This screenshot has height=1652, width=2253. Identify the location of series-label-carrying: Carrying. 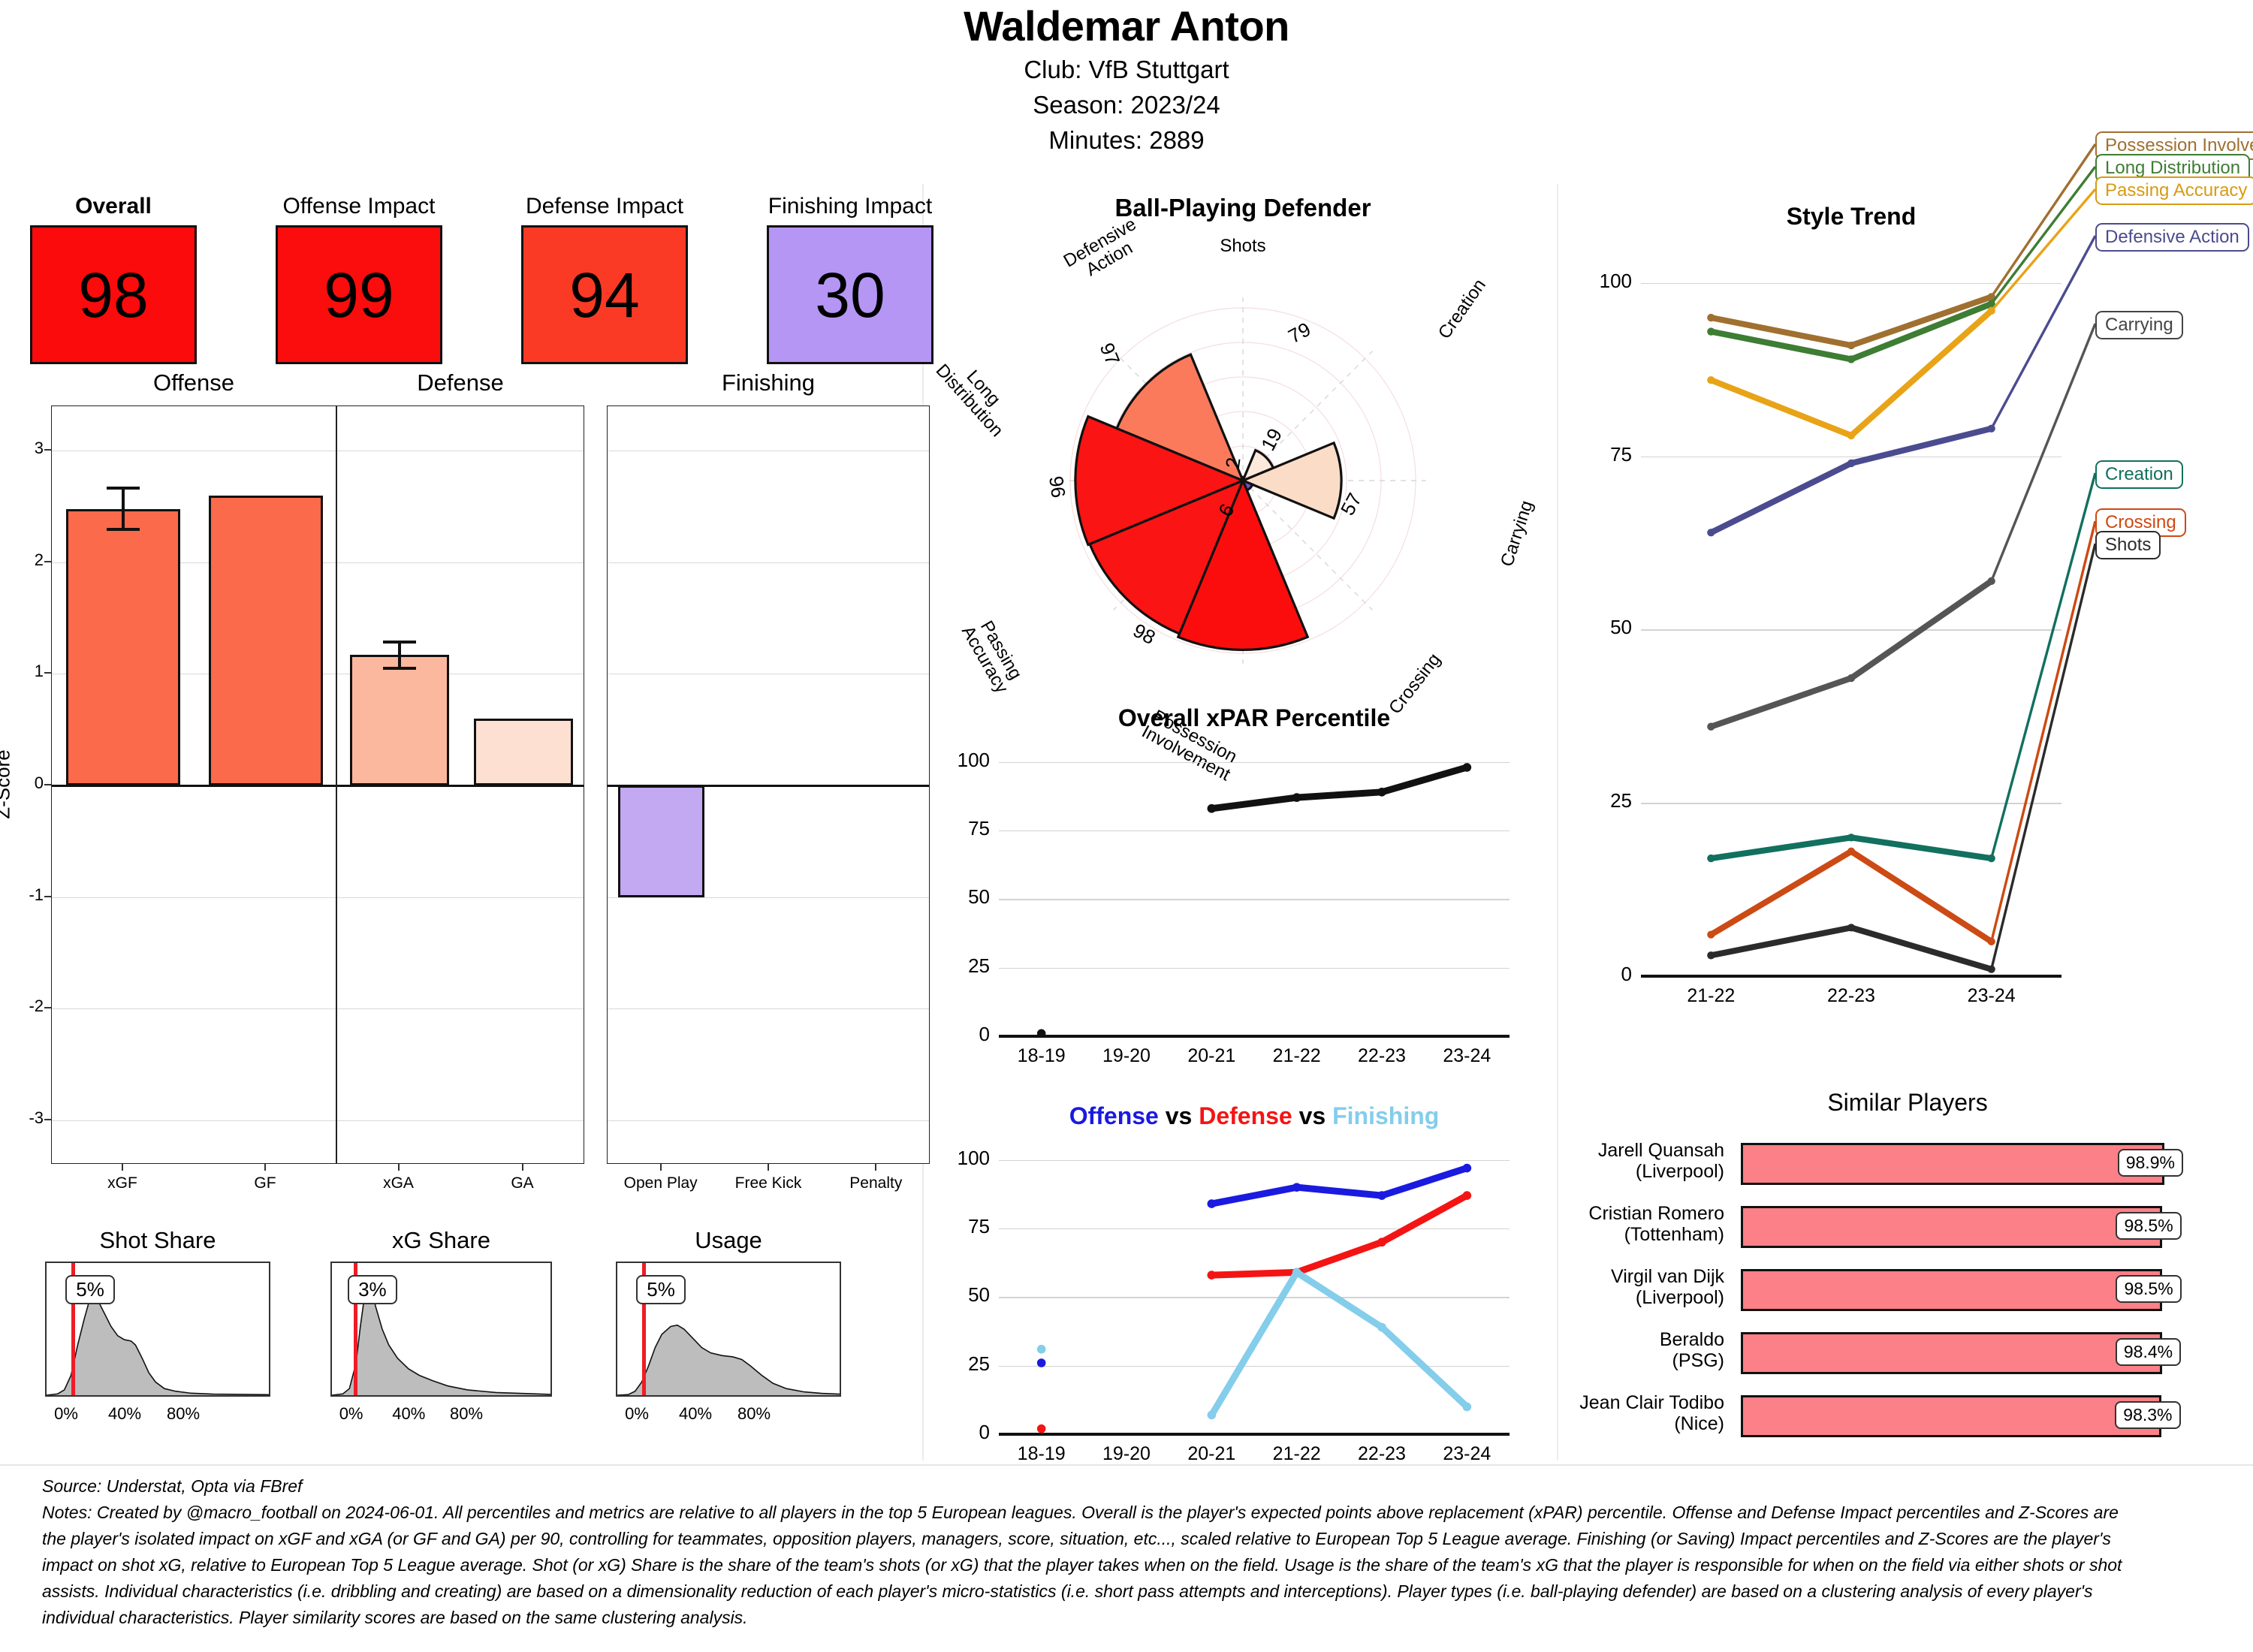
(2139, 325).